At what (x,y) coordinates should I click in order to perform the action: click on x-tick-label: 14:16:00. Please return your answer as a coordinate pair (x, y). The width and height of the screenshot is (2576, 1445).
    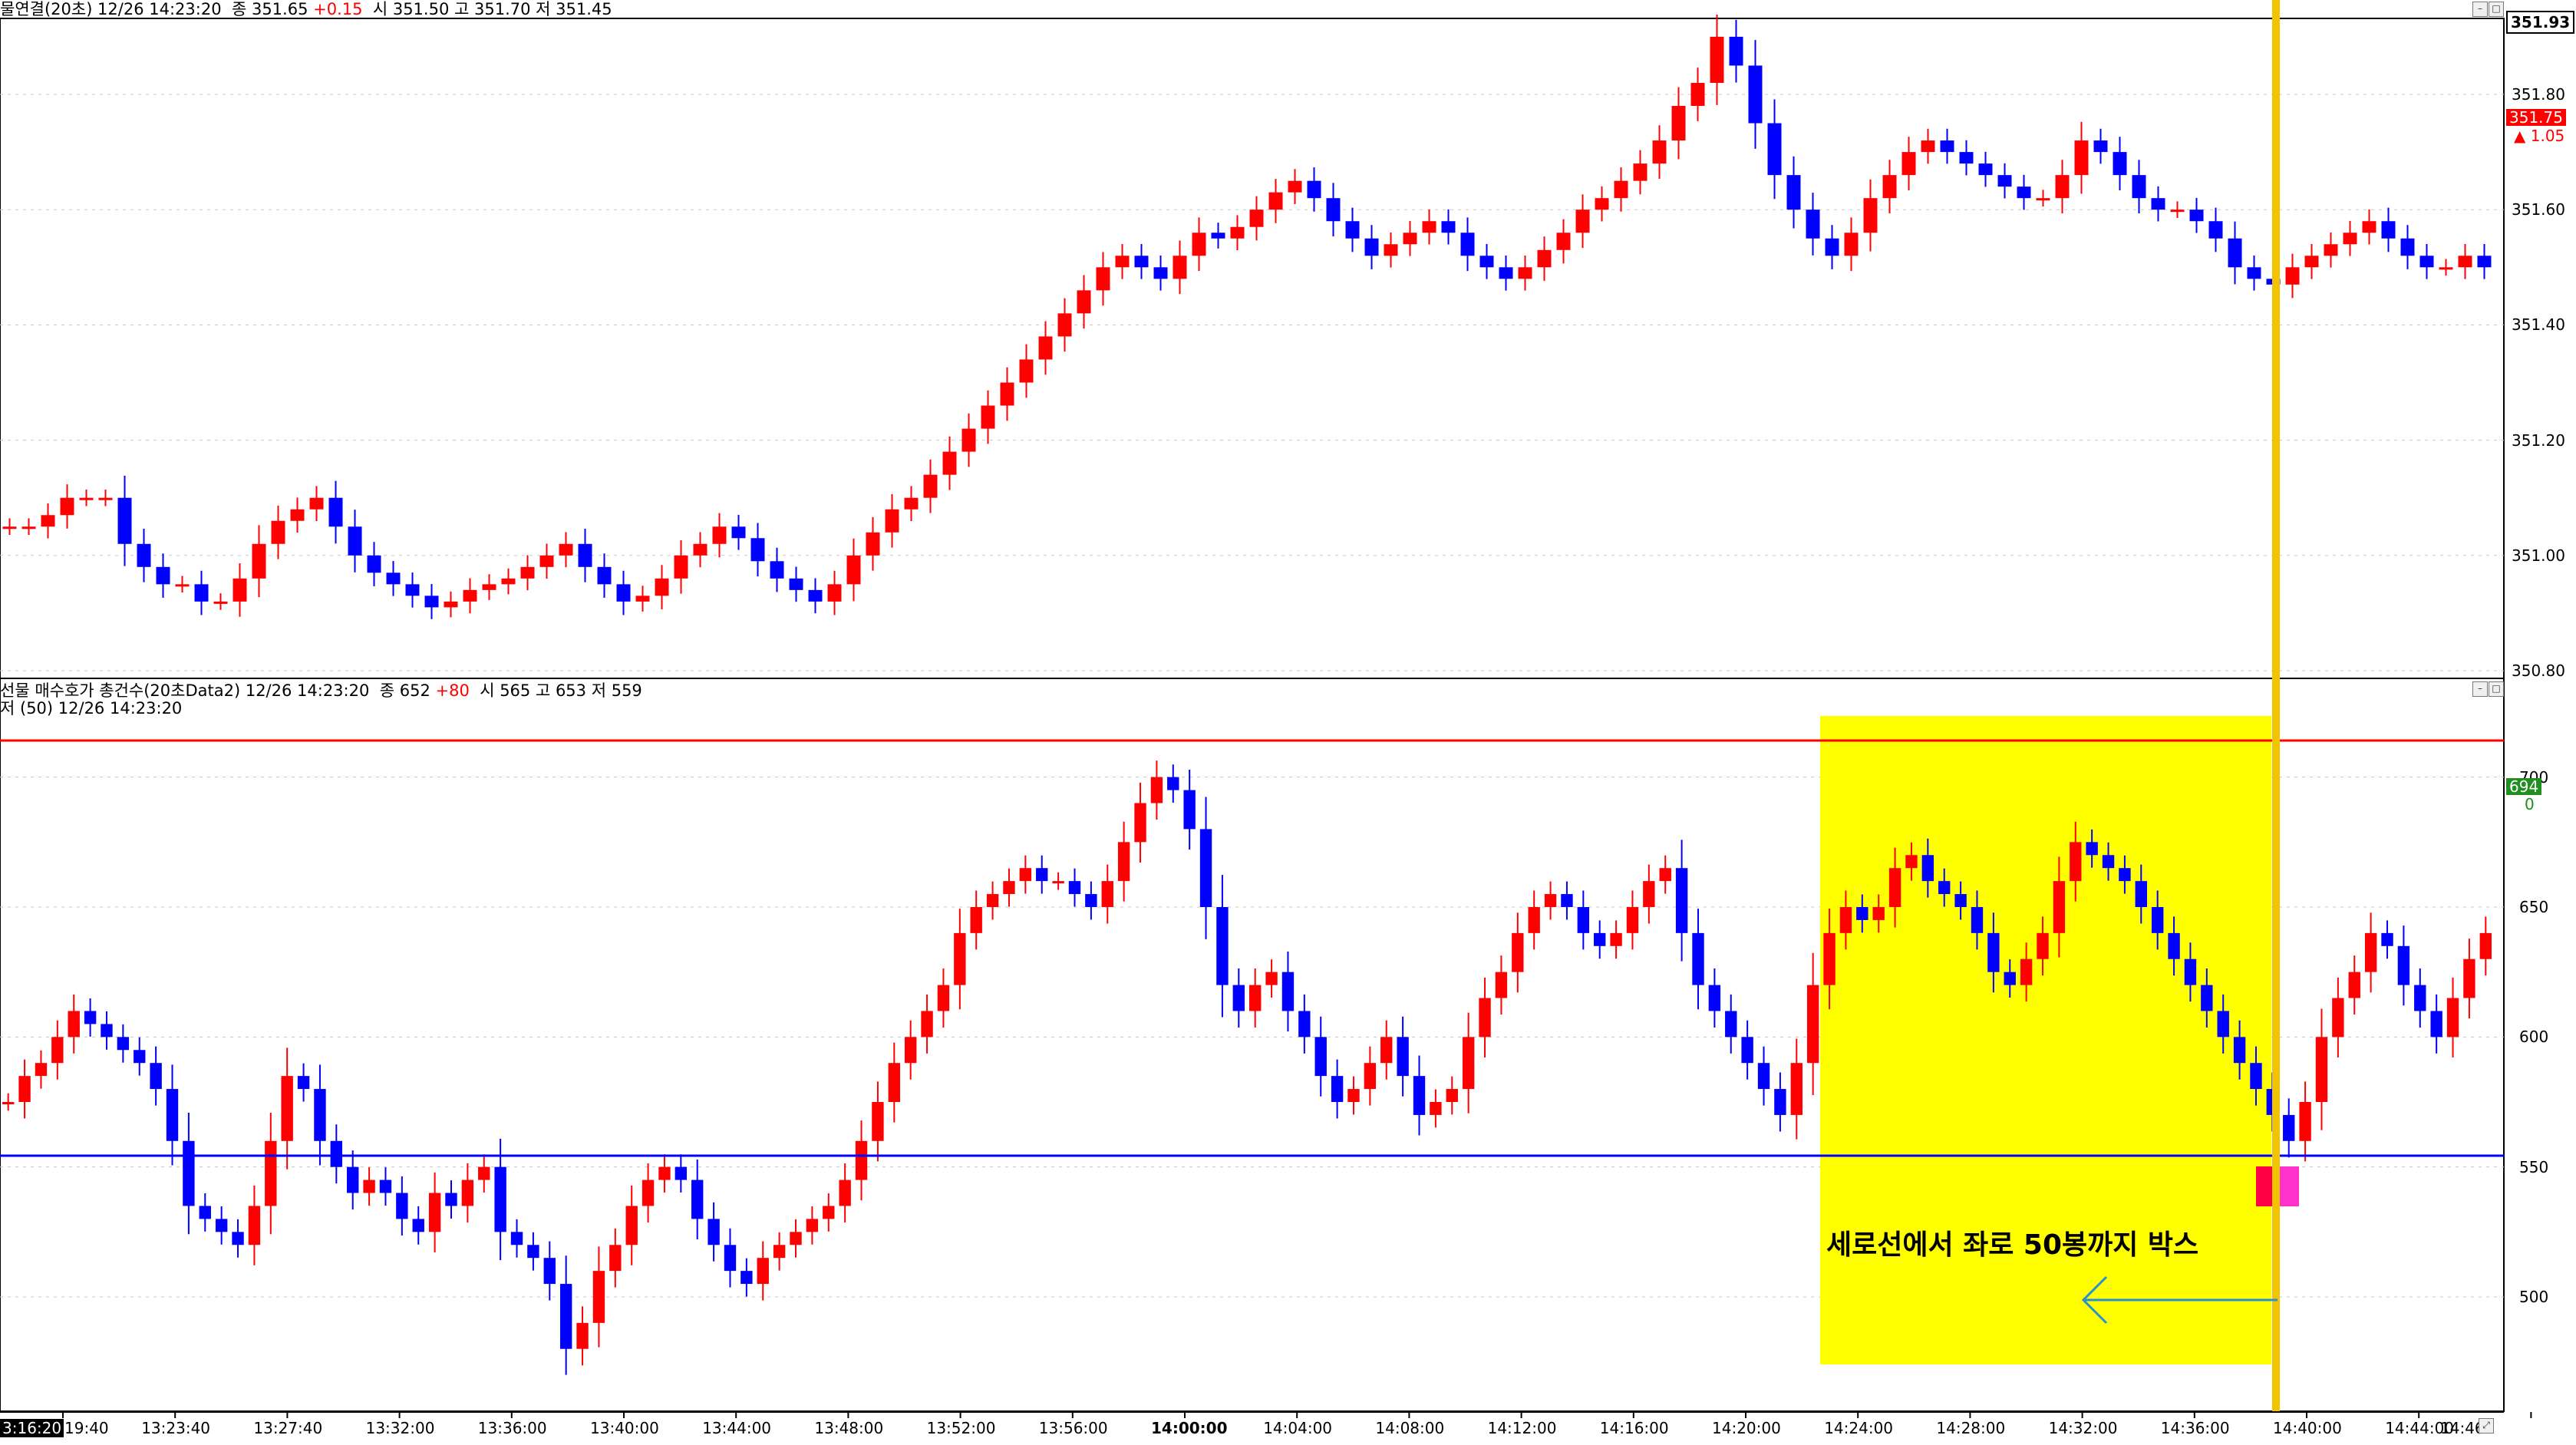
    Looking at the image, I should click on (1634, 1428).